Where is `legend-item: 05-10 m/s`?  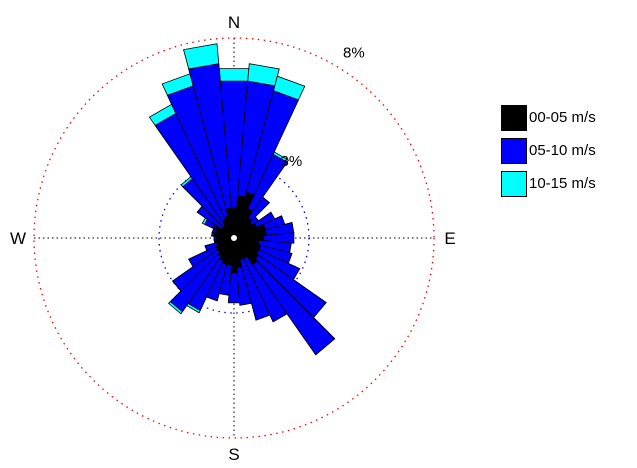 legend-item: 05-10 m/s is located at coordinates (548, 150).